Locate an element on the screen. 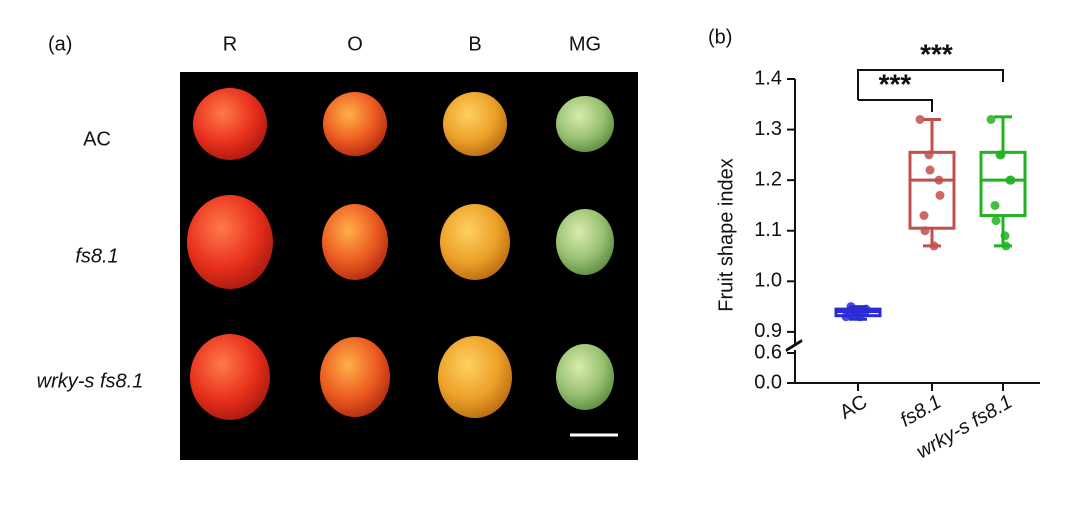  x-tick-label: AC is located at coordinates (853, 407).